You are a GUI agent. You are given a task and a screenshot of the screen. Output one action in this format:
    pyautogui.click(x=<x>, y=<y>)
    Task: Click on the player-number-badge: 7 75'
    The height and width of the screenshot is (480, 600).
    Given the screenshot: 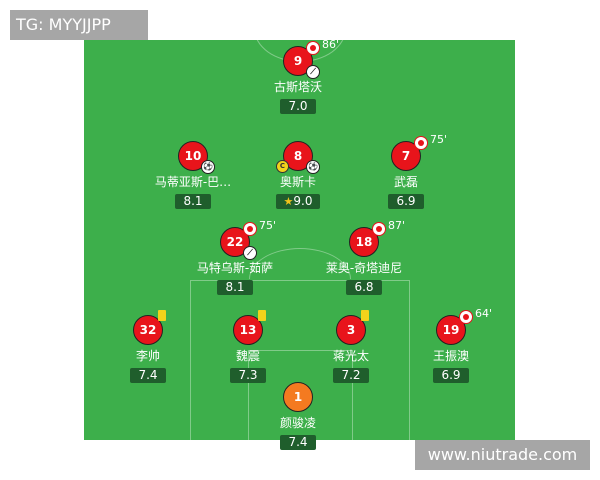 What is the action you would take?
    pyautogui.click(x=419, y=152)
    